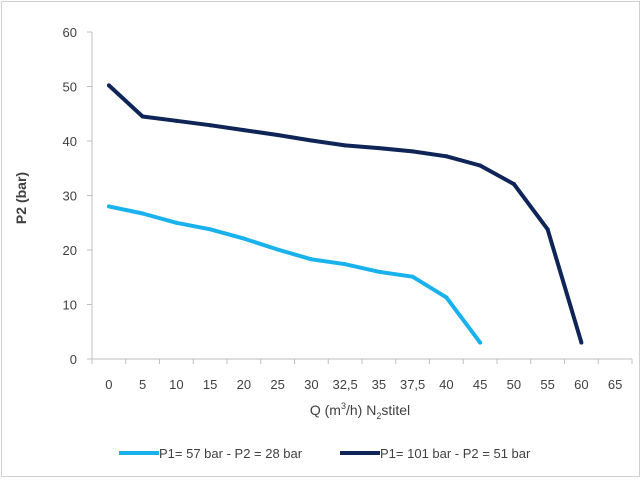  I want to click on x-axis-title-part: /h) N, so click(361, 410).